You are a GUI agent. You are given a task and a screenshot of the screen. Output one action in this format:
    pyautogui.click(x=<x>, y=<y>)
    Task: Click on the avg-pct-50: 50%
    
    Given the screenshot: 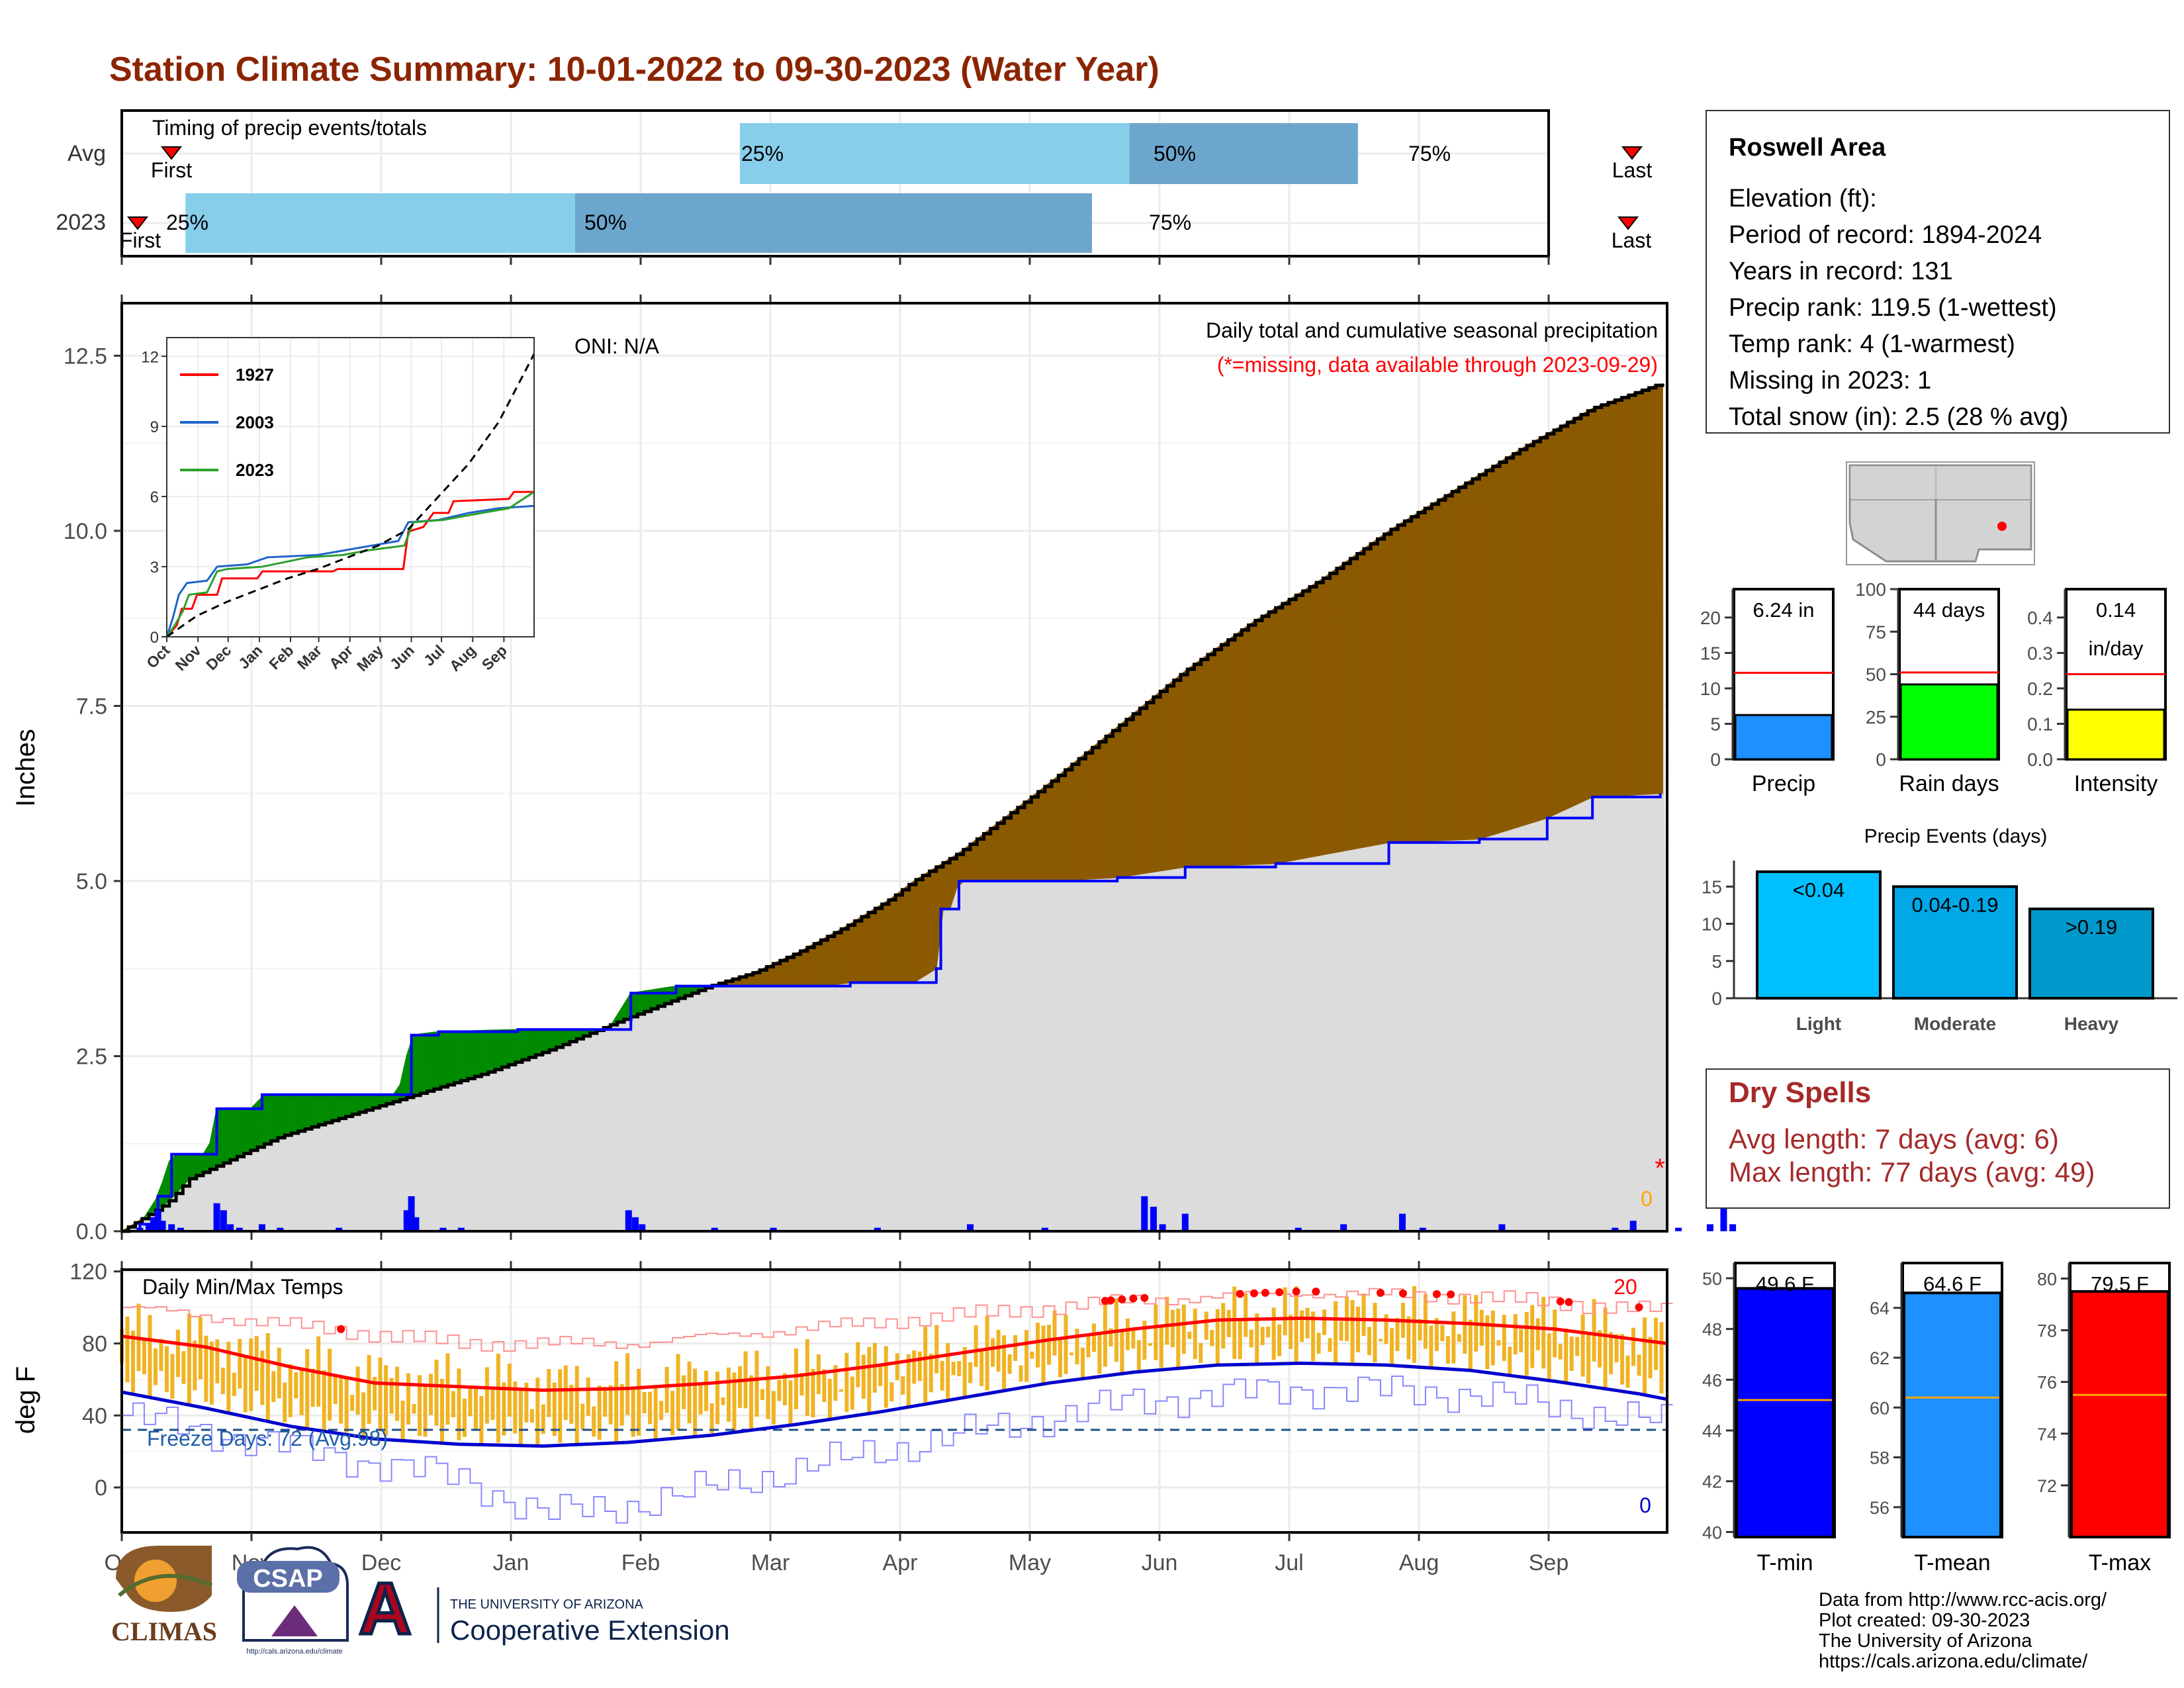 What is the action you would take?
    pyautogui.click(x=1175, y=153)
    